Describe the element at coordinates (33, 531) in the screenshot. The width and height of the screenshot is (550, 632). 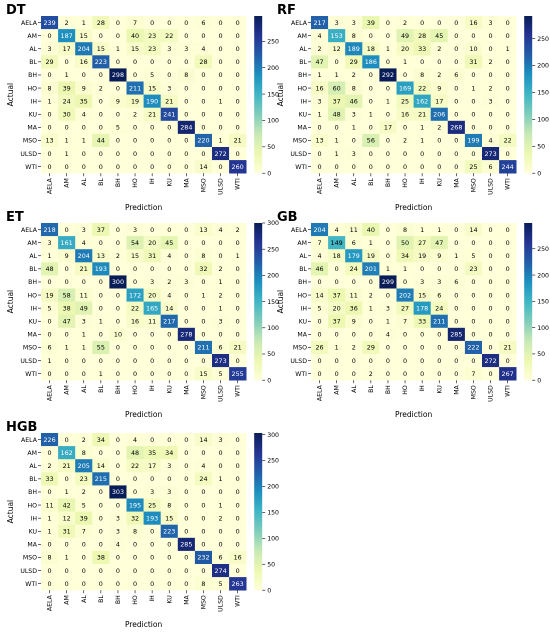
I see `row-tick-label: KU` at that location.